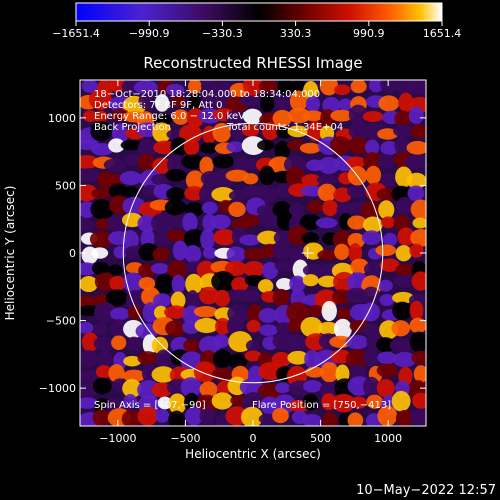 Image resolution: width=500 pixels, height=500 pixels. What do you see at coordinates (10, 253) in the screenshot?
I see `y-axis-label: Heliocentric Y (arcsec)` at bounding box center [10, 253].